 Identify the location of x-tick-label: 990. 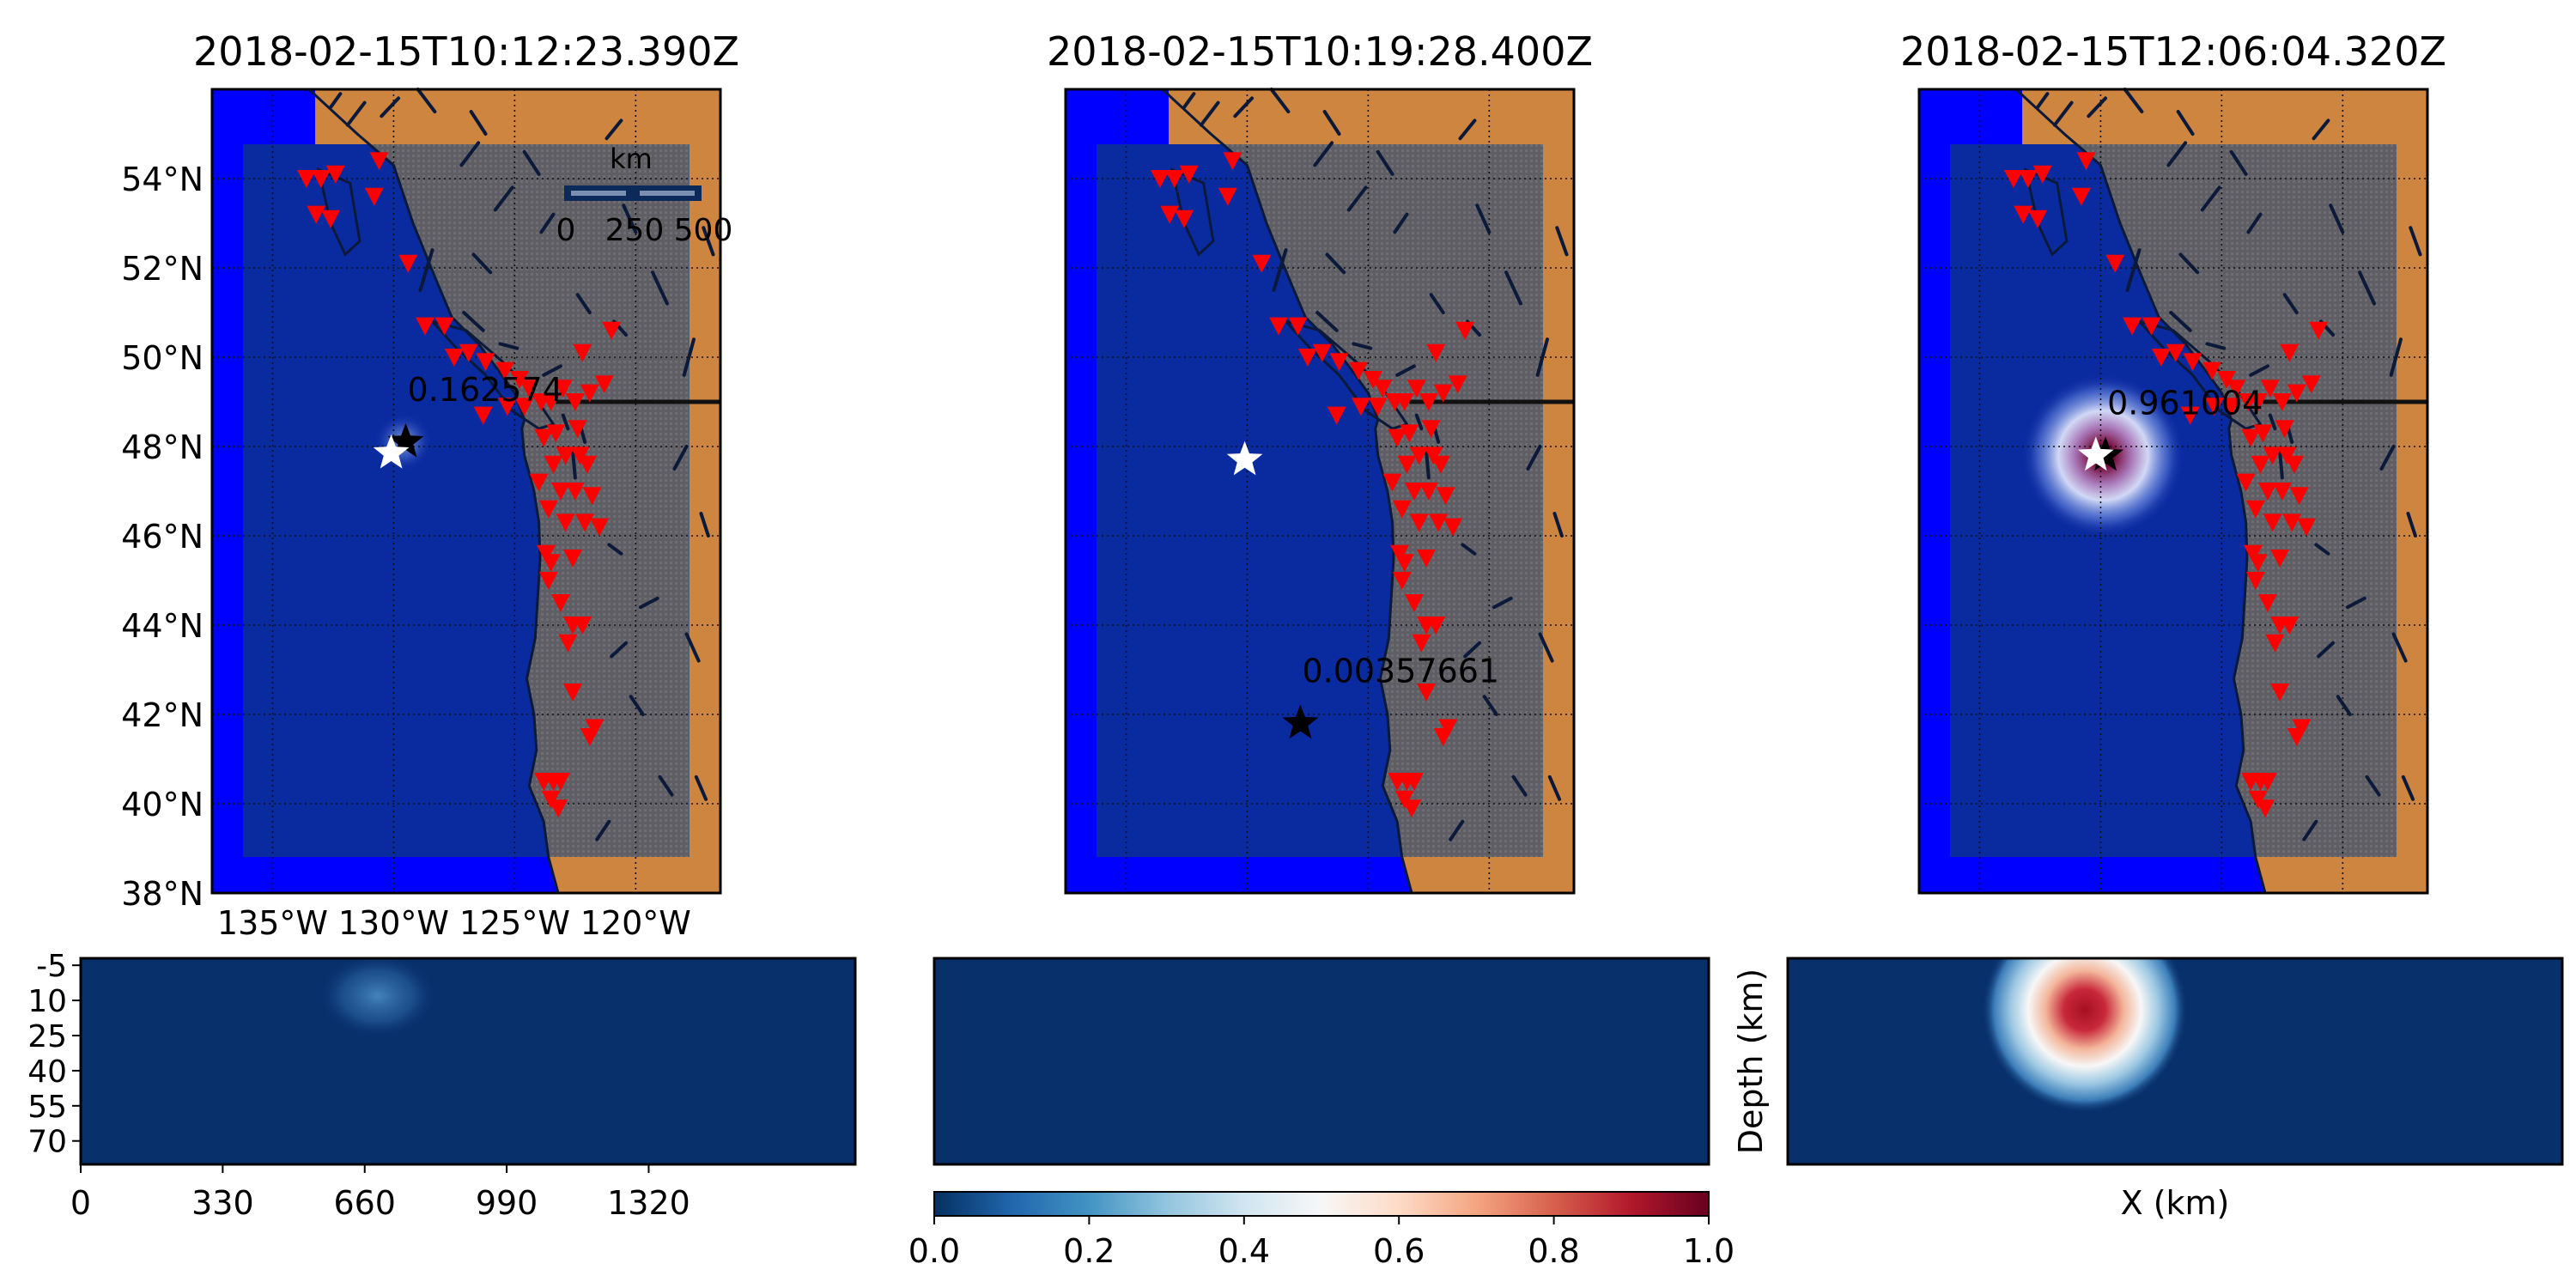
(507, 1203).